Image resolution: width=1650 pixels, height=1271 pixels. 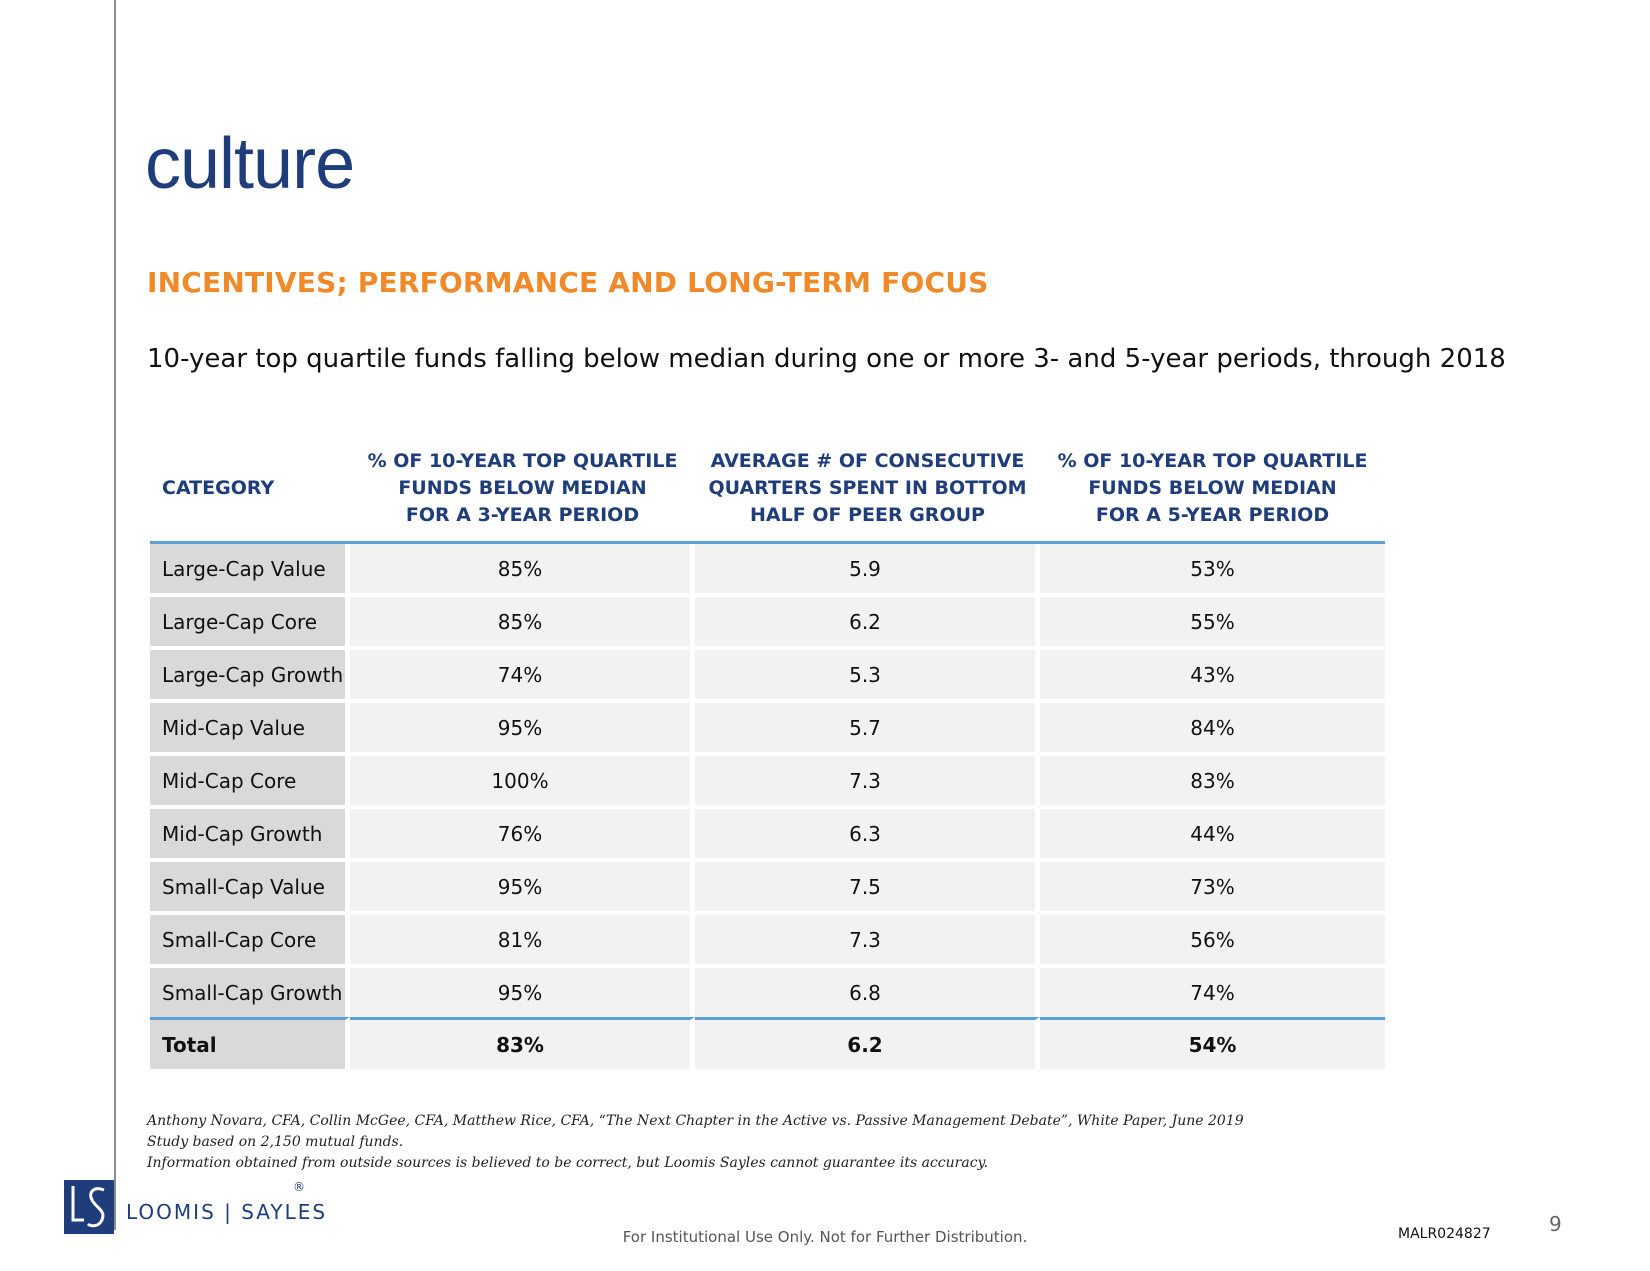 What do you see at coordinates (250, 941) in the screenshot?
I see `category-cell: Small-Cap Core` at bounding box center [250, 941].